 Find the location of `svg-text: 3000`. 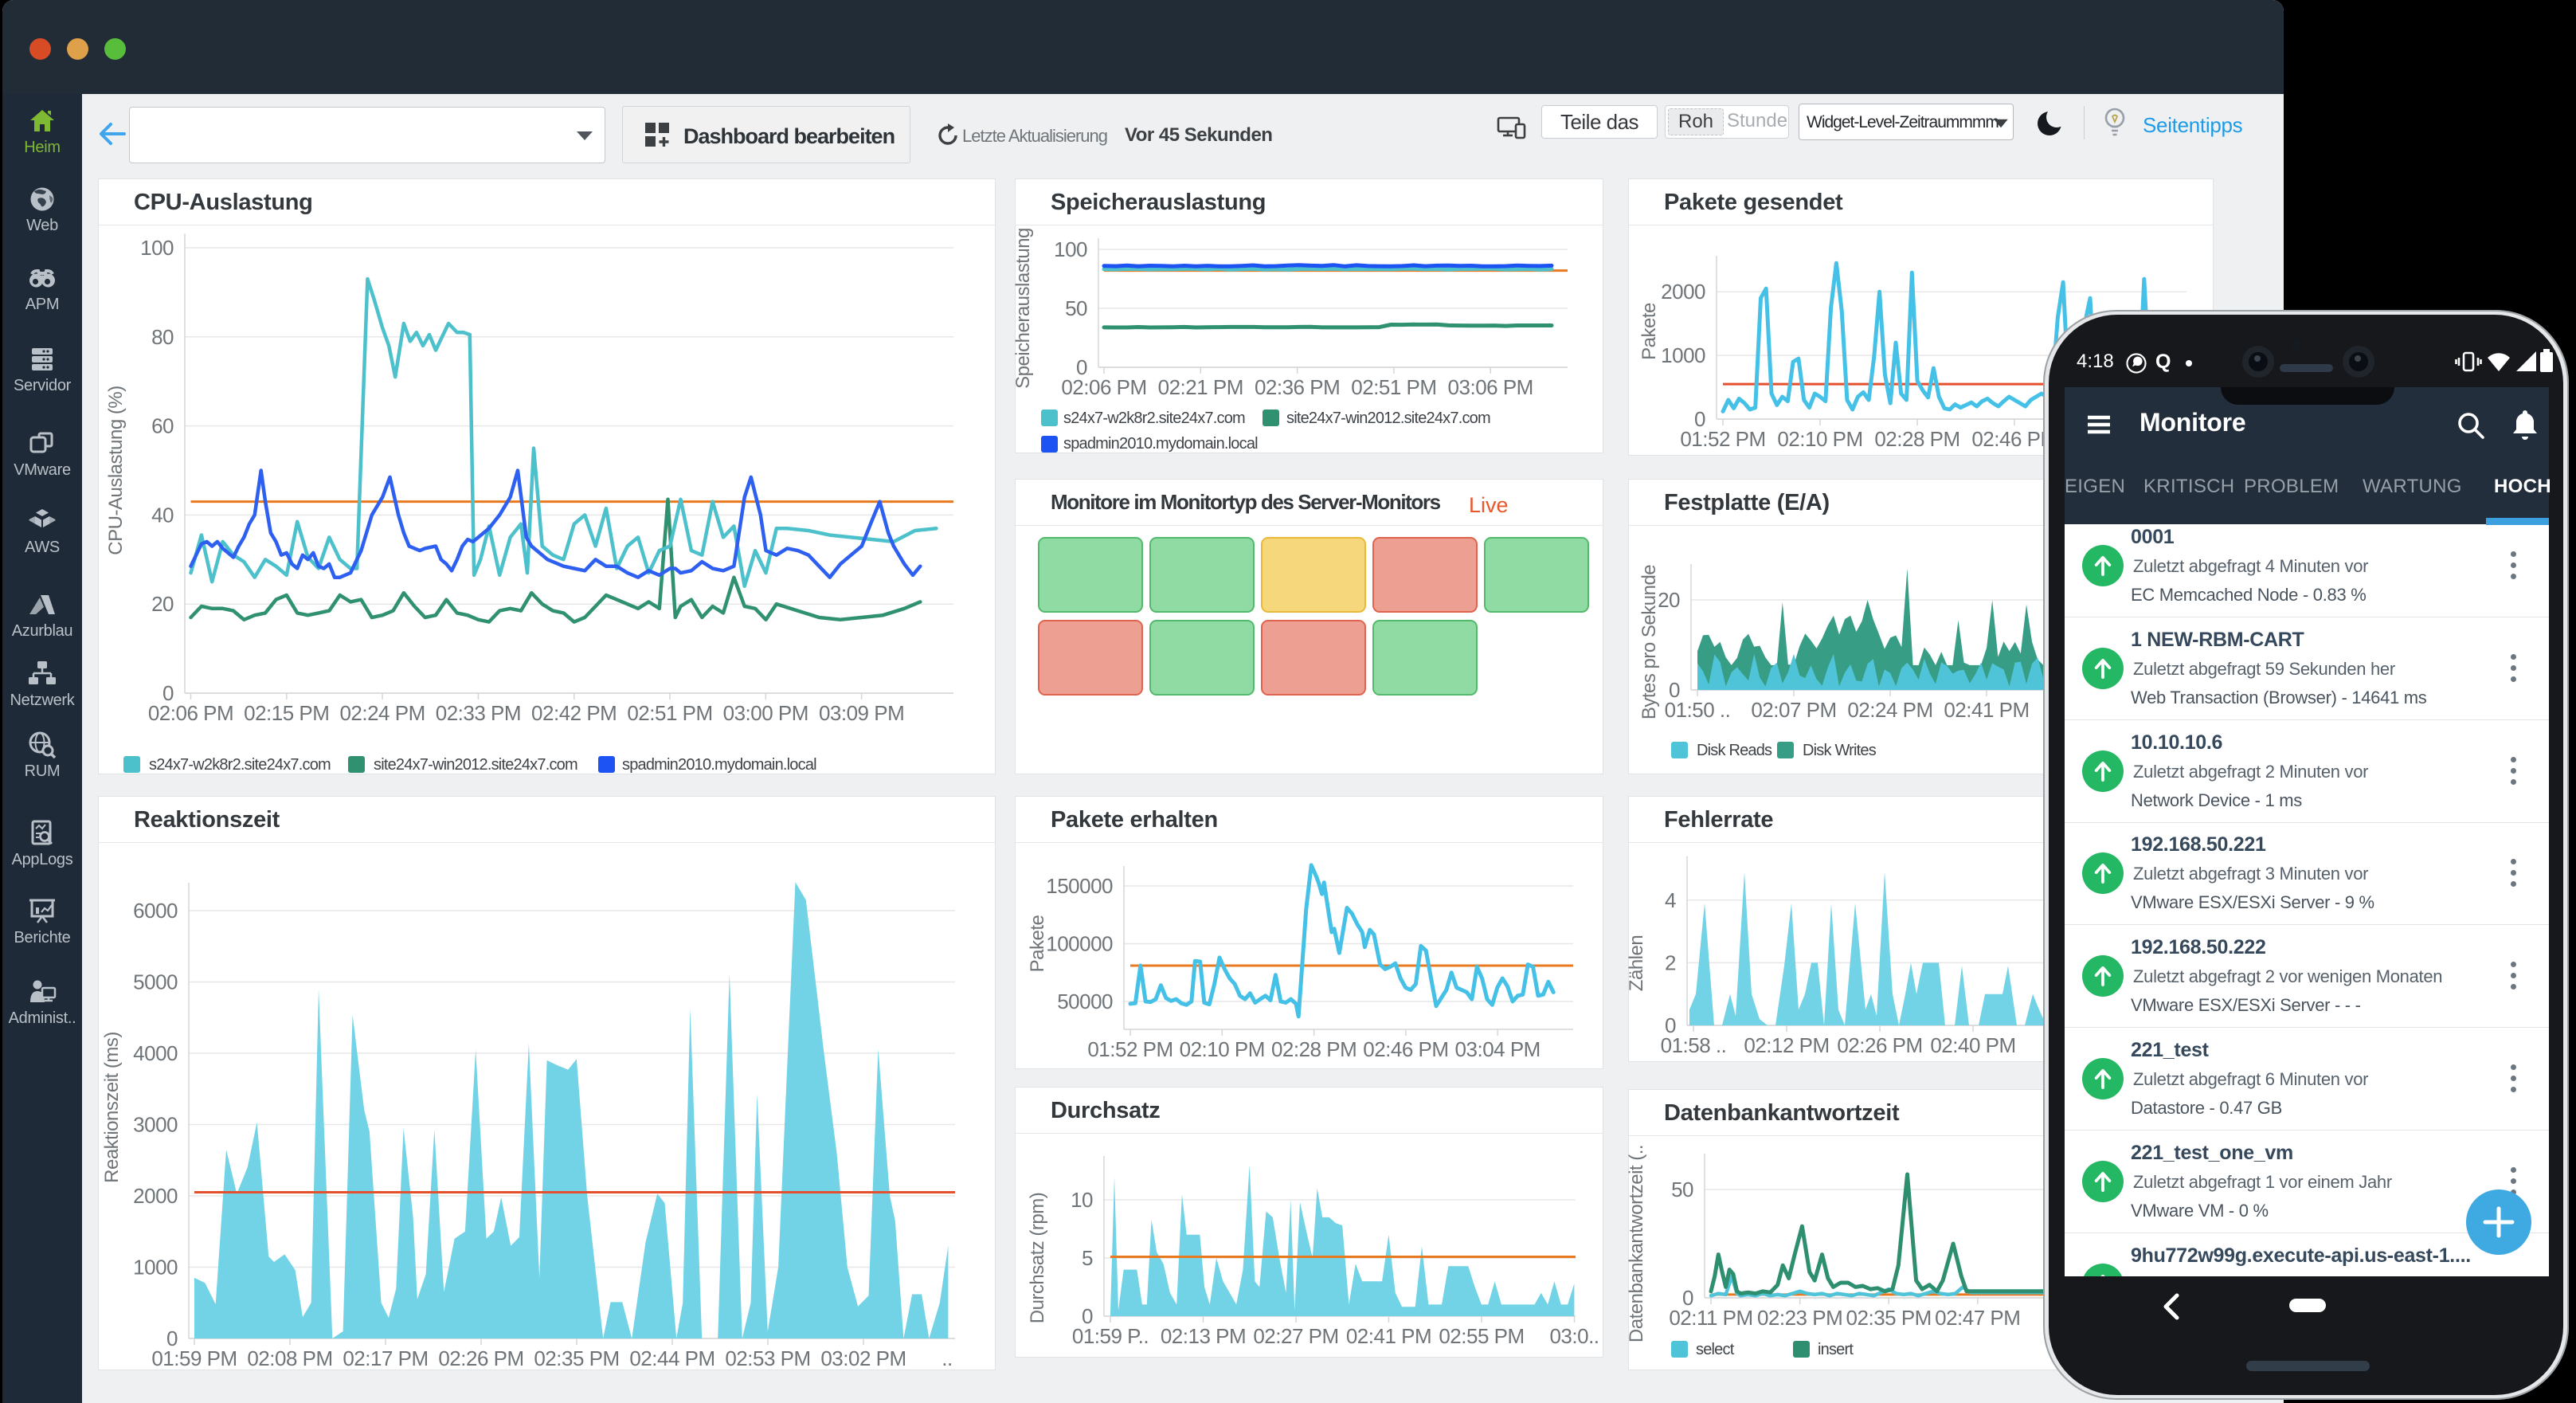

svg-text: 3000 is located at coordinates (155, 1125).